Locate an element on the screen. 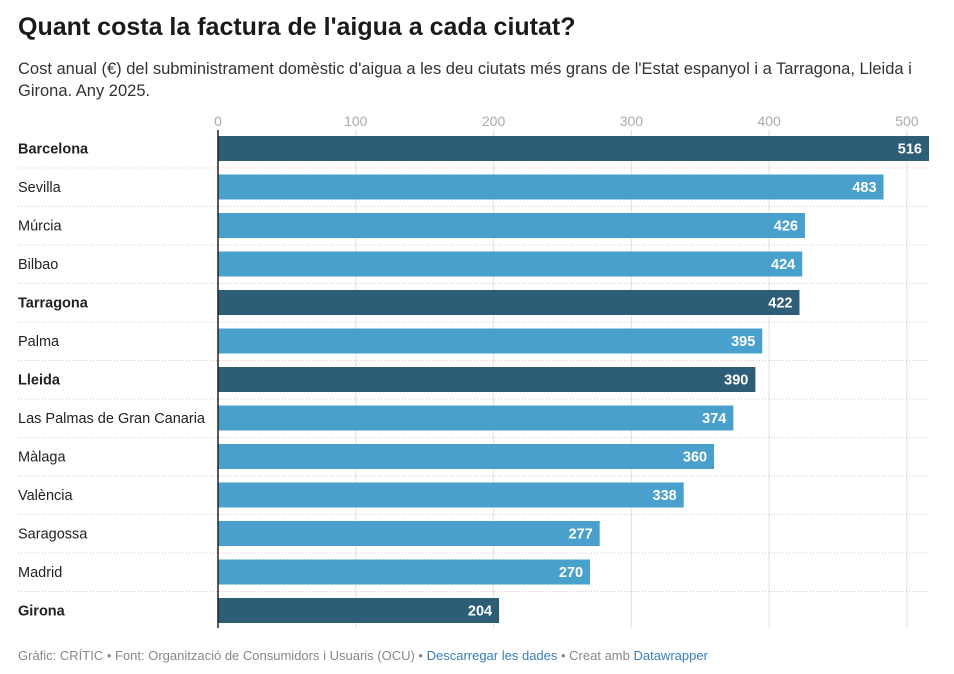 The width and height of the screenshot is (954, 674). bar-tarragona is located at coordinates (509, 302).